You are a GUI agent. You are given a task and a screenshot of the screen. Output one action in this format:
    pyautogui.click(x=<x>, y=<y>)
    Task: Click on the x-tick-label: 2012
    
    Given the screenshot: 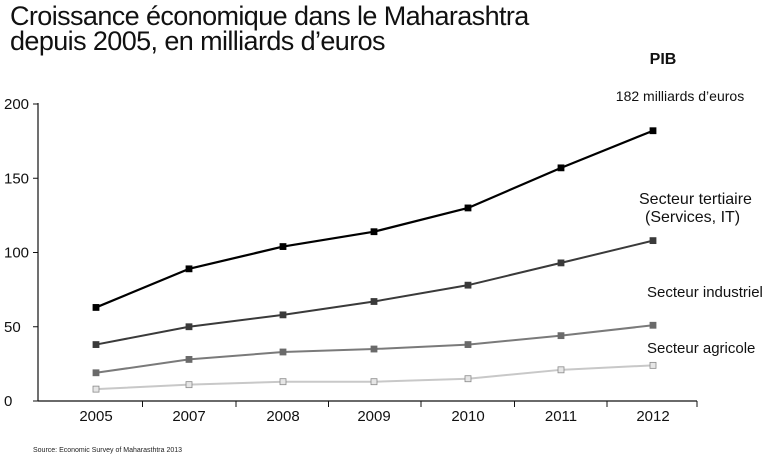 What is the action you would take?
    pyautogui.click(x=652, y=416)
    